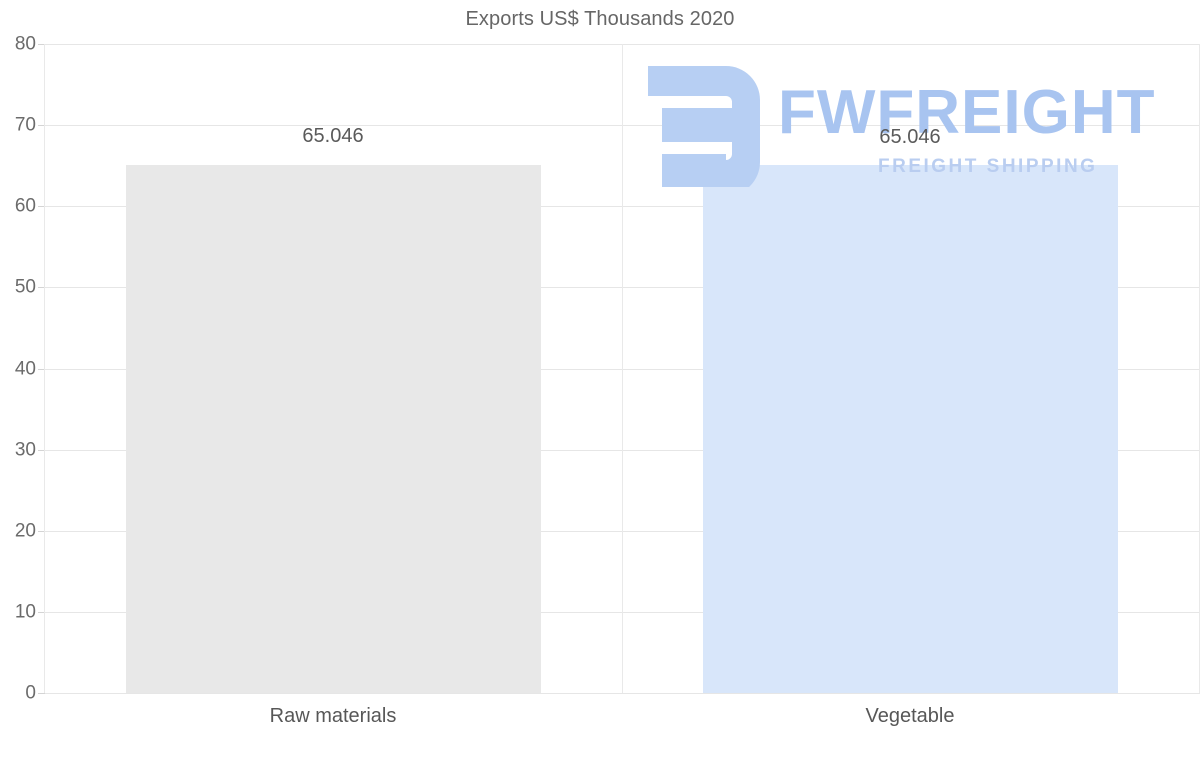 The width and height of the screenshot is (1200, 763). I want to click on y-axis-tick-label: 40, so click(25, 368).